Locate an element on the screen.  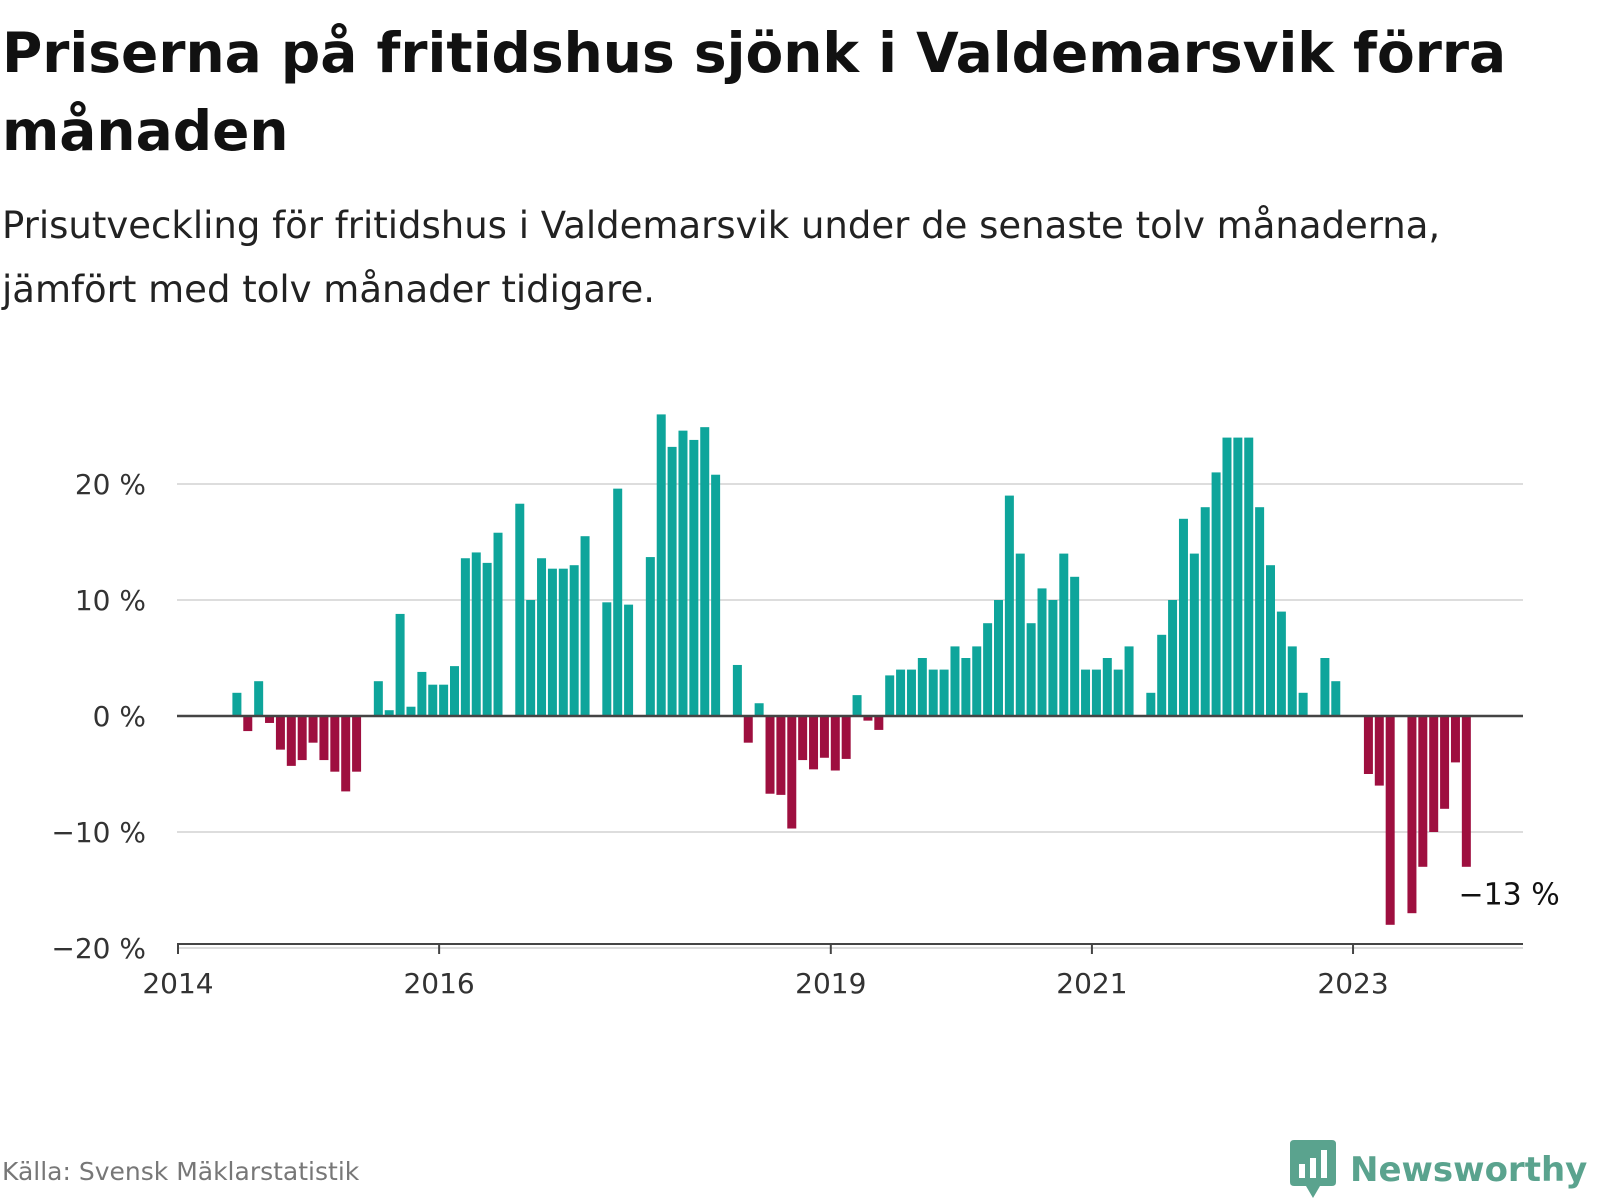
y-tick-label: 10 % is located at coordinates (110, 600).